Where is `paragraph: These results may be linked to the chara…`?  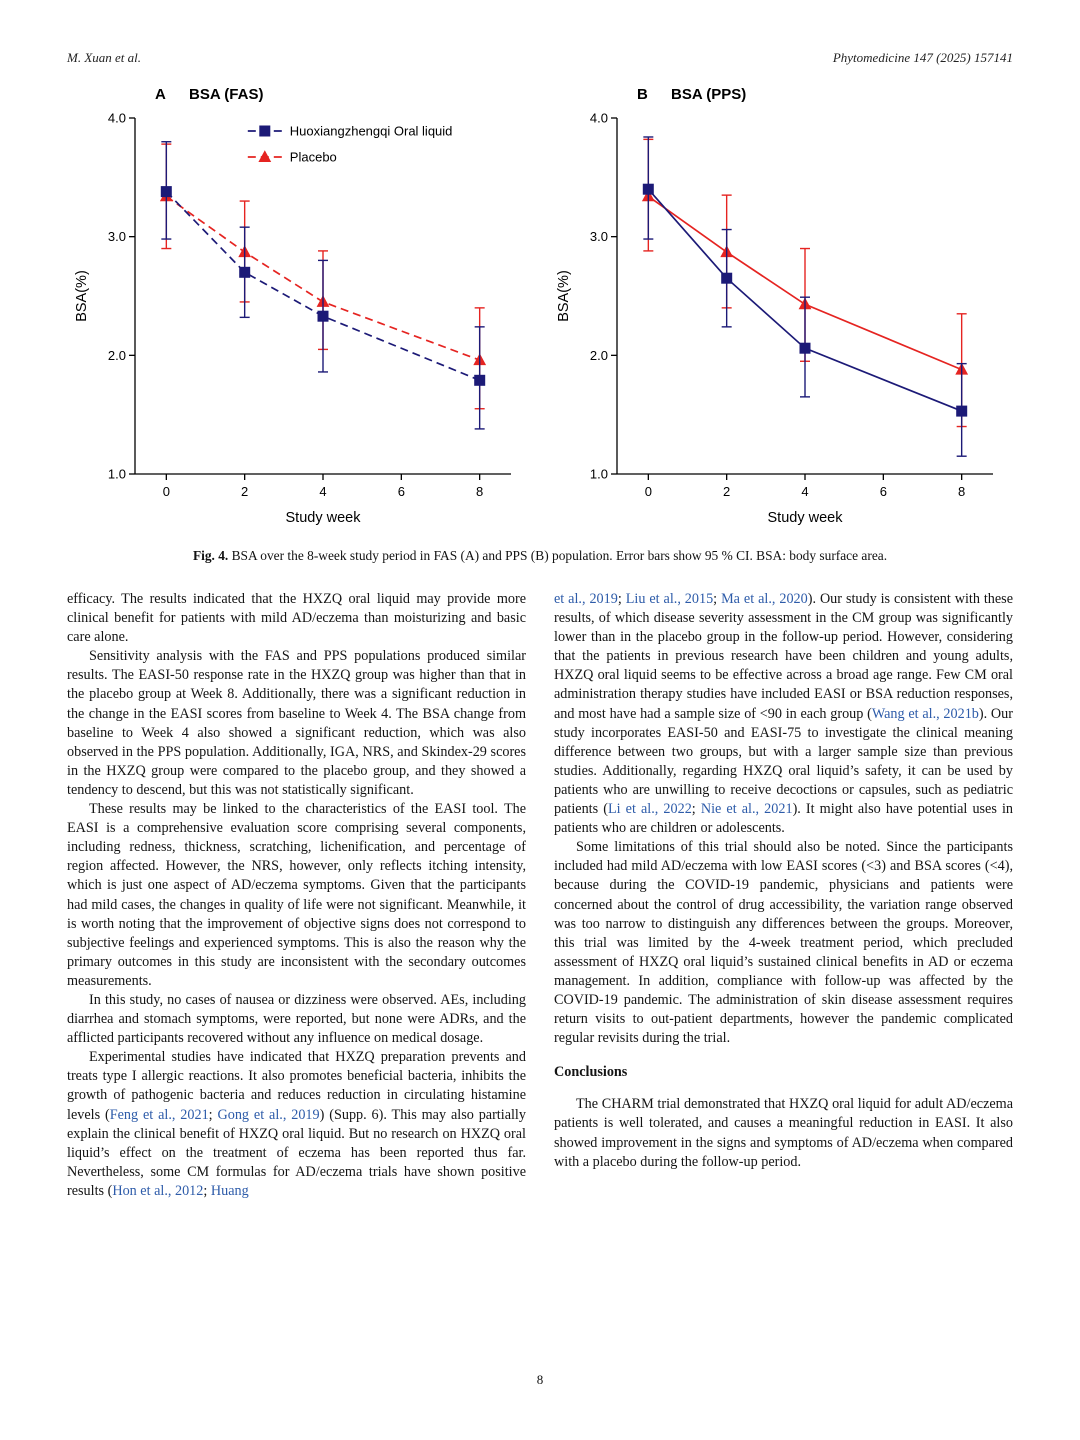
paragraph: These results may be linked to the chara… is located at coordinates (296, 895).